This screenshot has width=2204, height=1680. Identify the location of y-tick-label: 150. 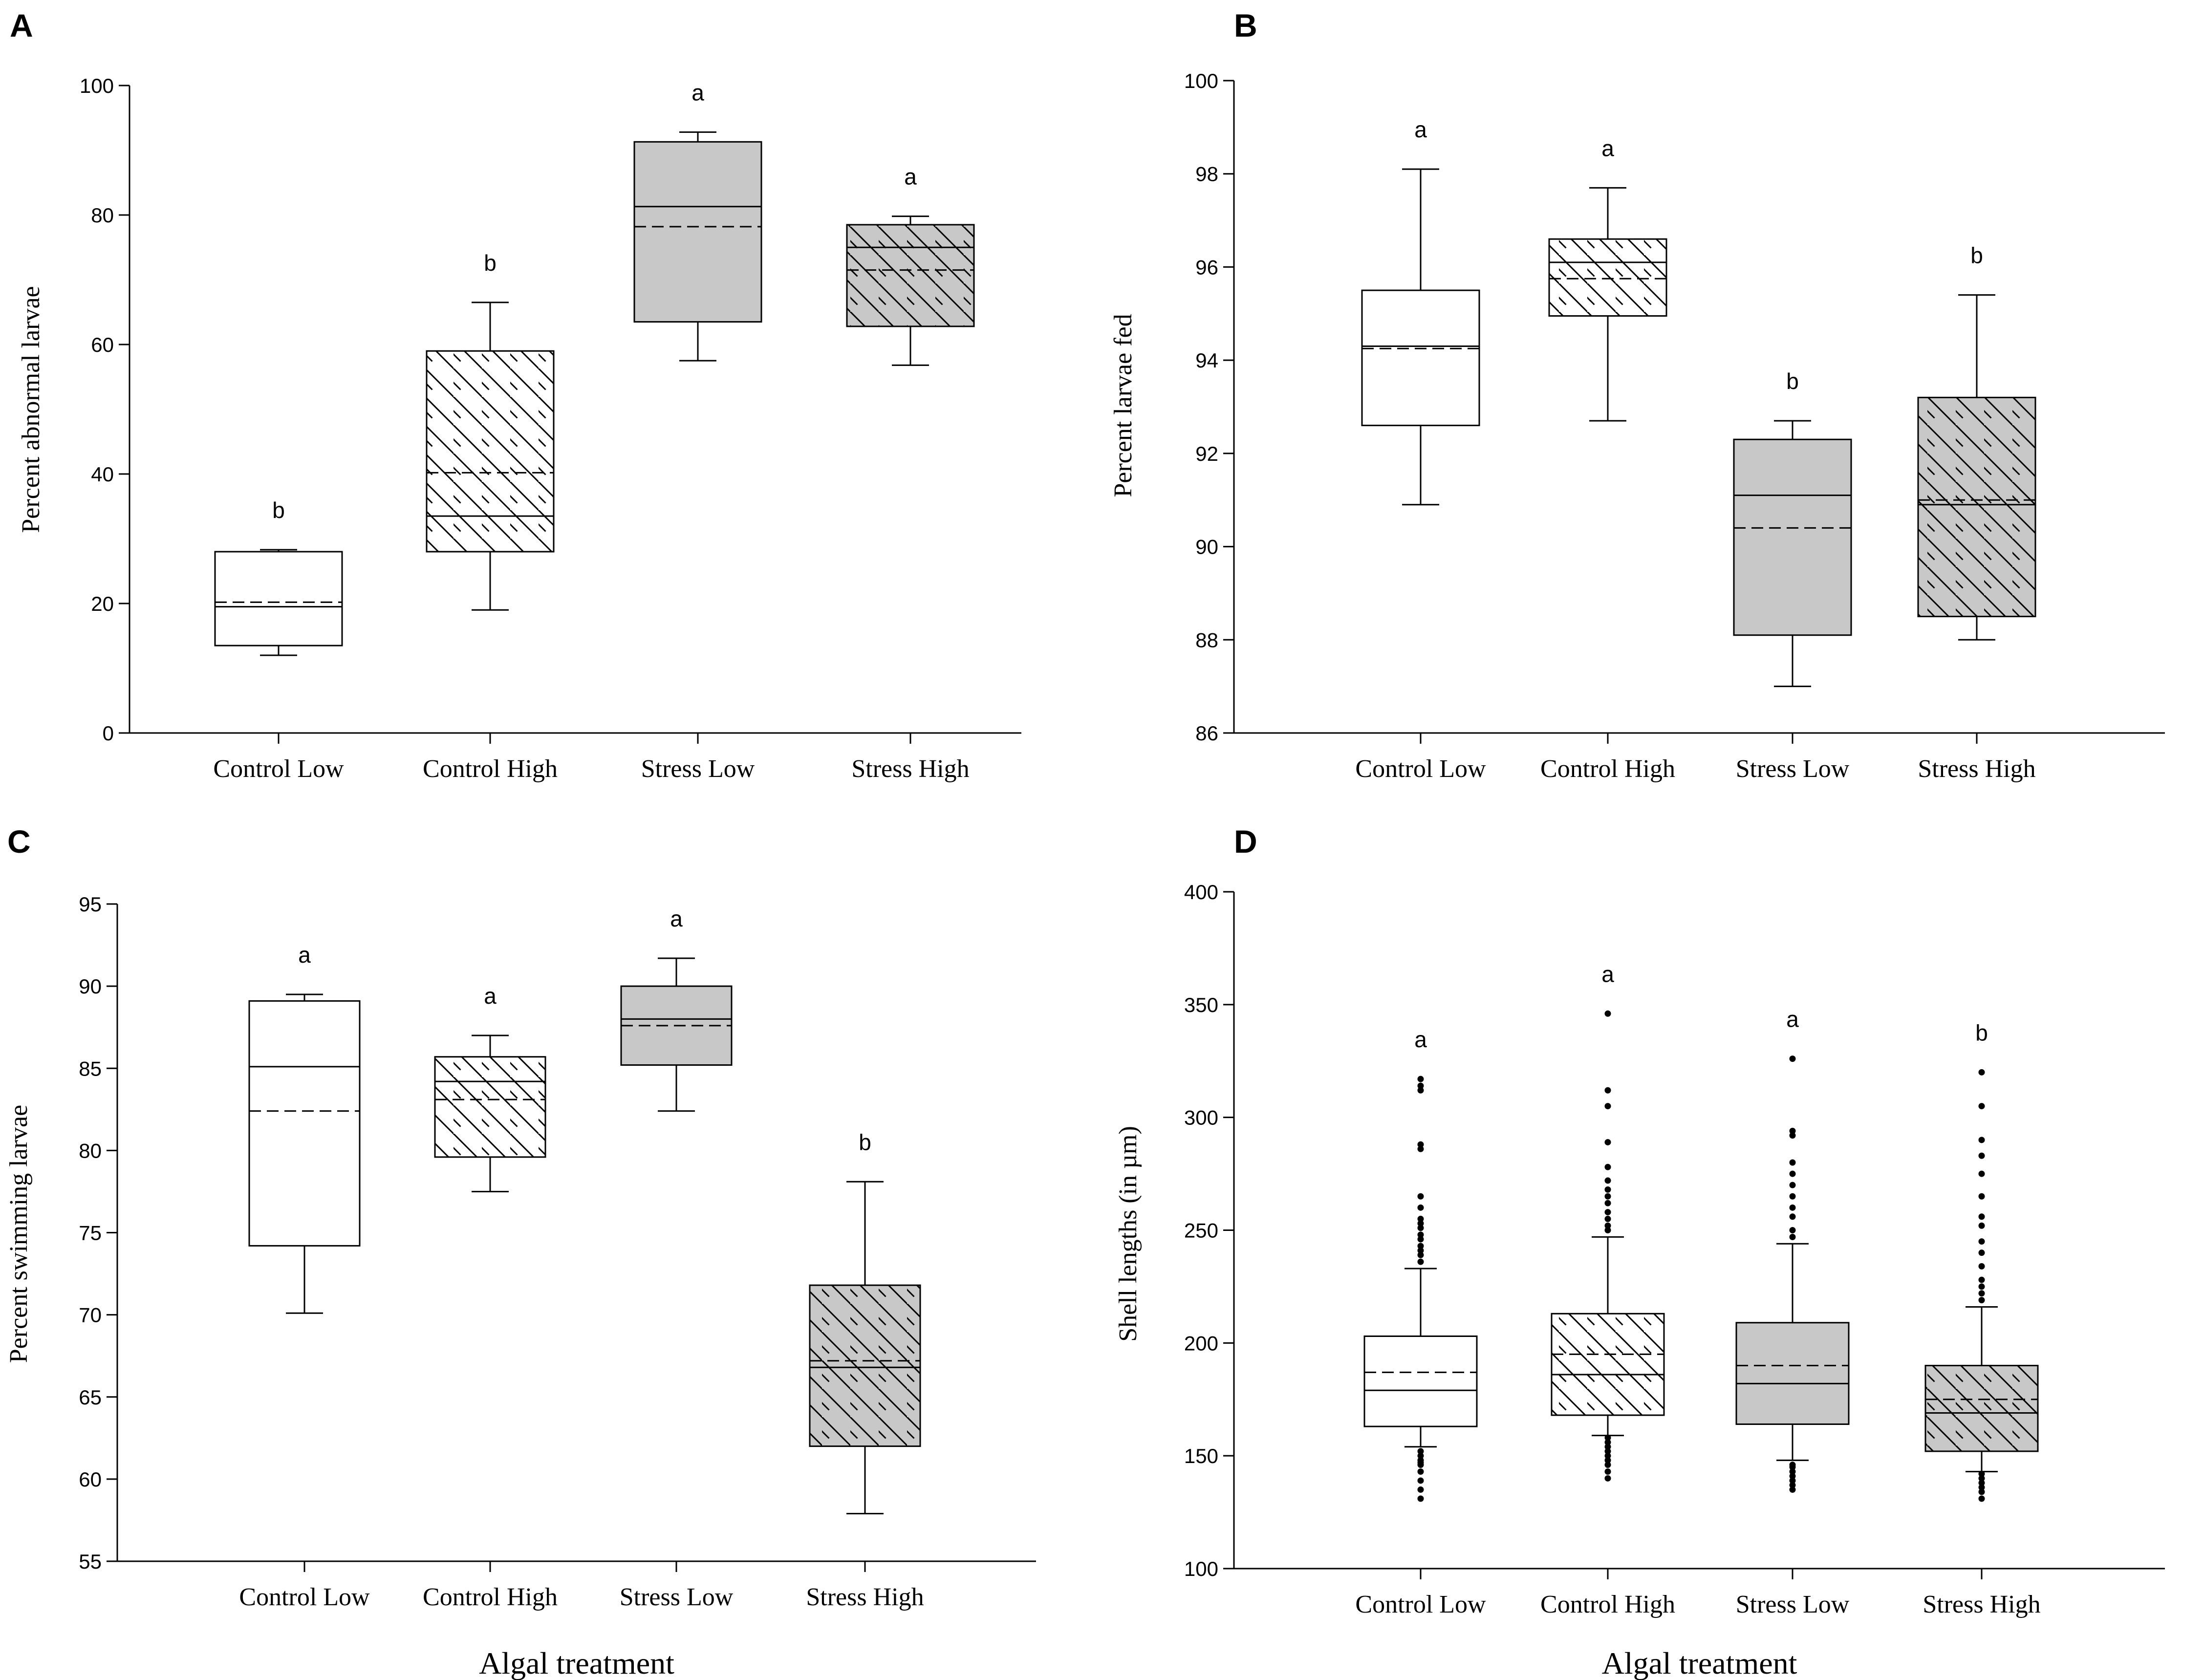
(1201, 1455).